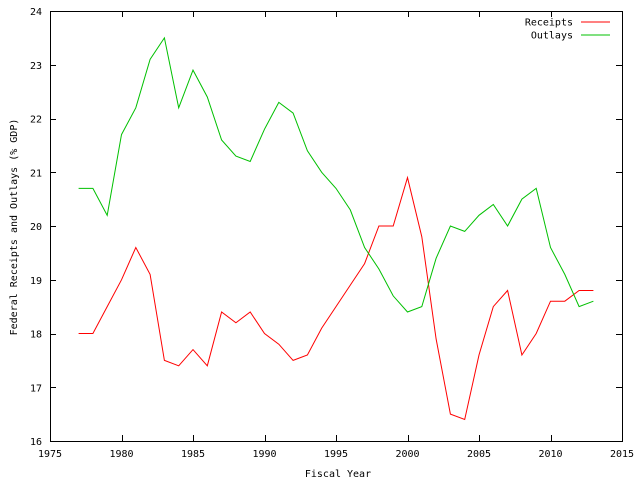  Describe the element at coordinates (36, 227) in the screenshot. I see `y-tick-label: 20` at that location.